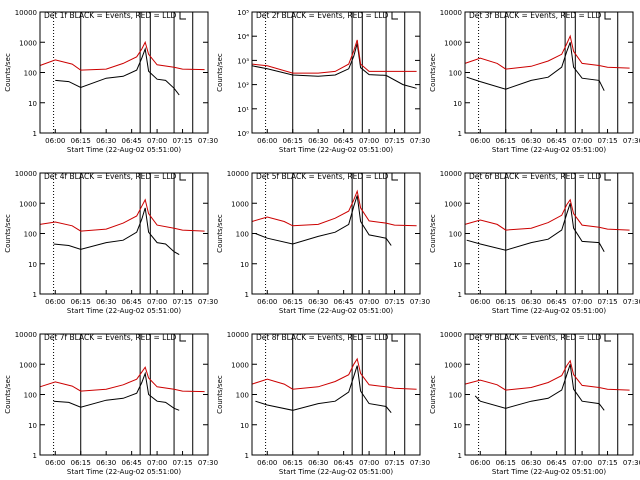 The width and height of the screenshot is (640, 480). Describe the element at coordinates (243, 37) in the screenshot. I see `ytick-label: 10⁴` at that location.